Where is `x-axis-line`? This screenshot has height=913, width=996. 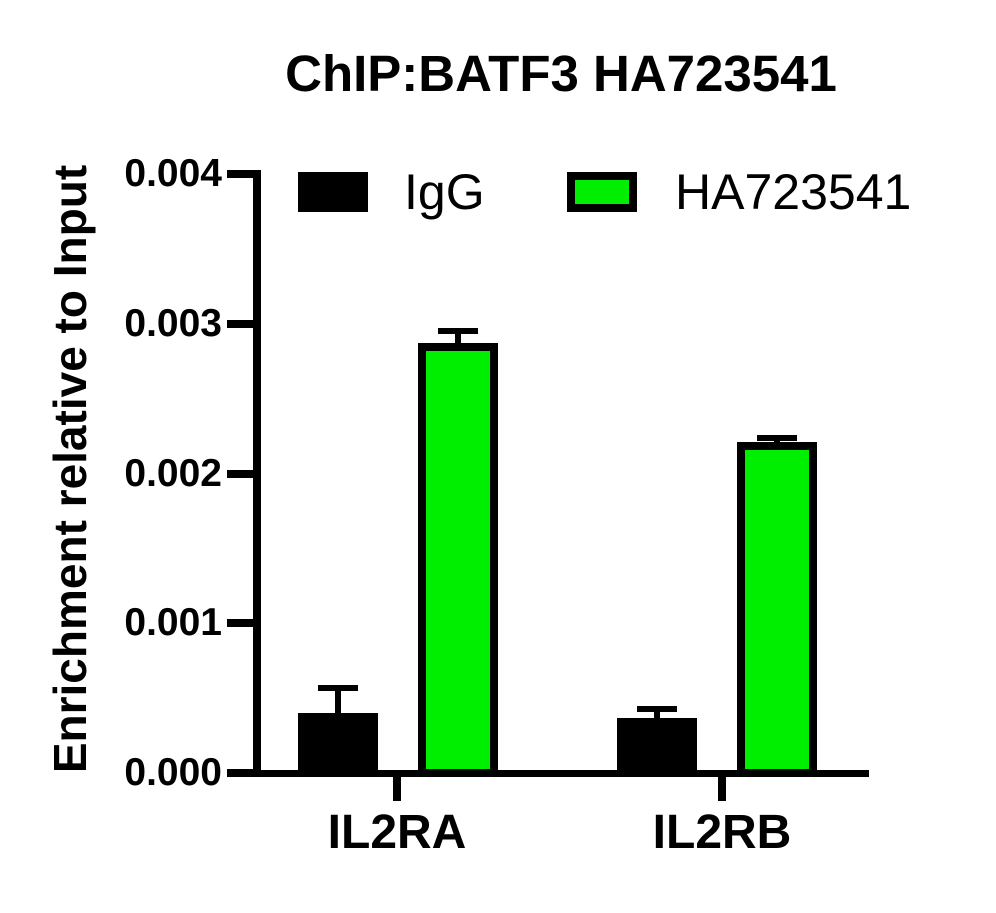 x-axis-line is located at coordinates (561, 773).